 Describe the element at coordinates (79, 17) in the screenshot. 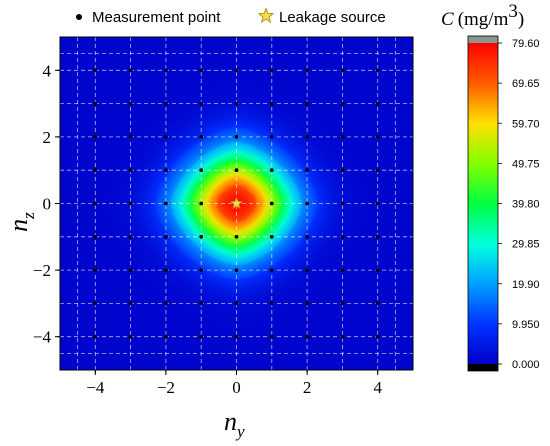

I see `legend-dot-marker` at that location.